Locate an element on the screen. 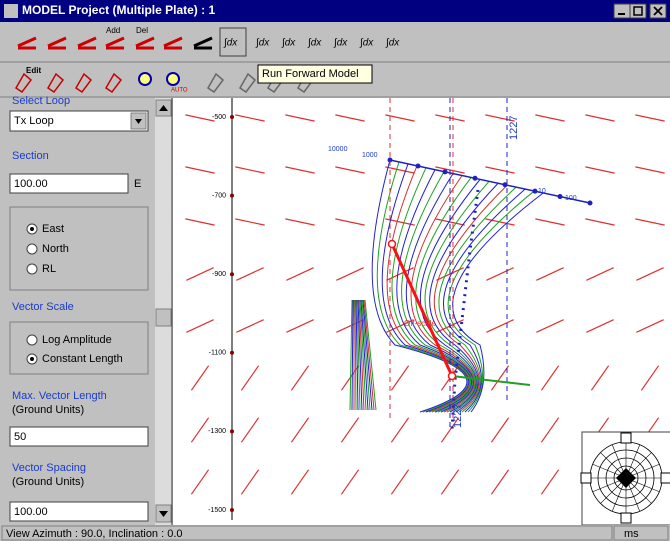  button-label: Edit is located at coordinates (33, 70).